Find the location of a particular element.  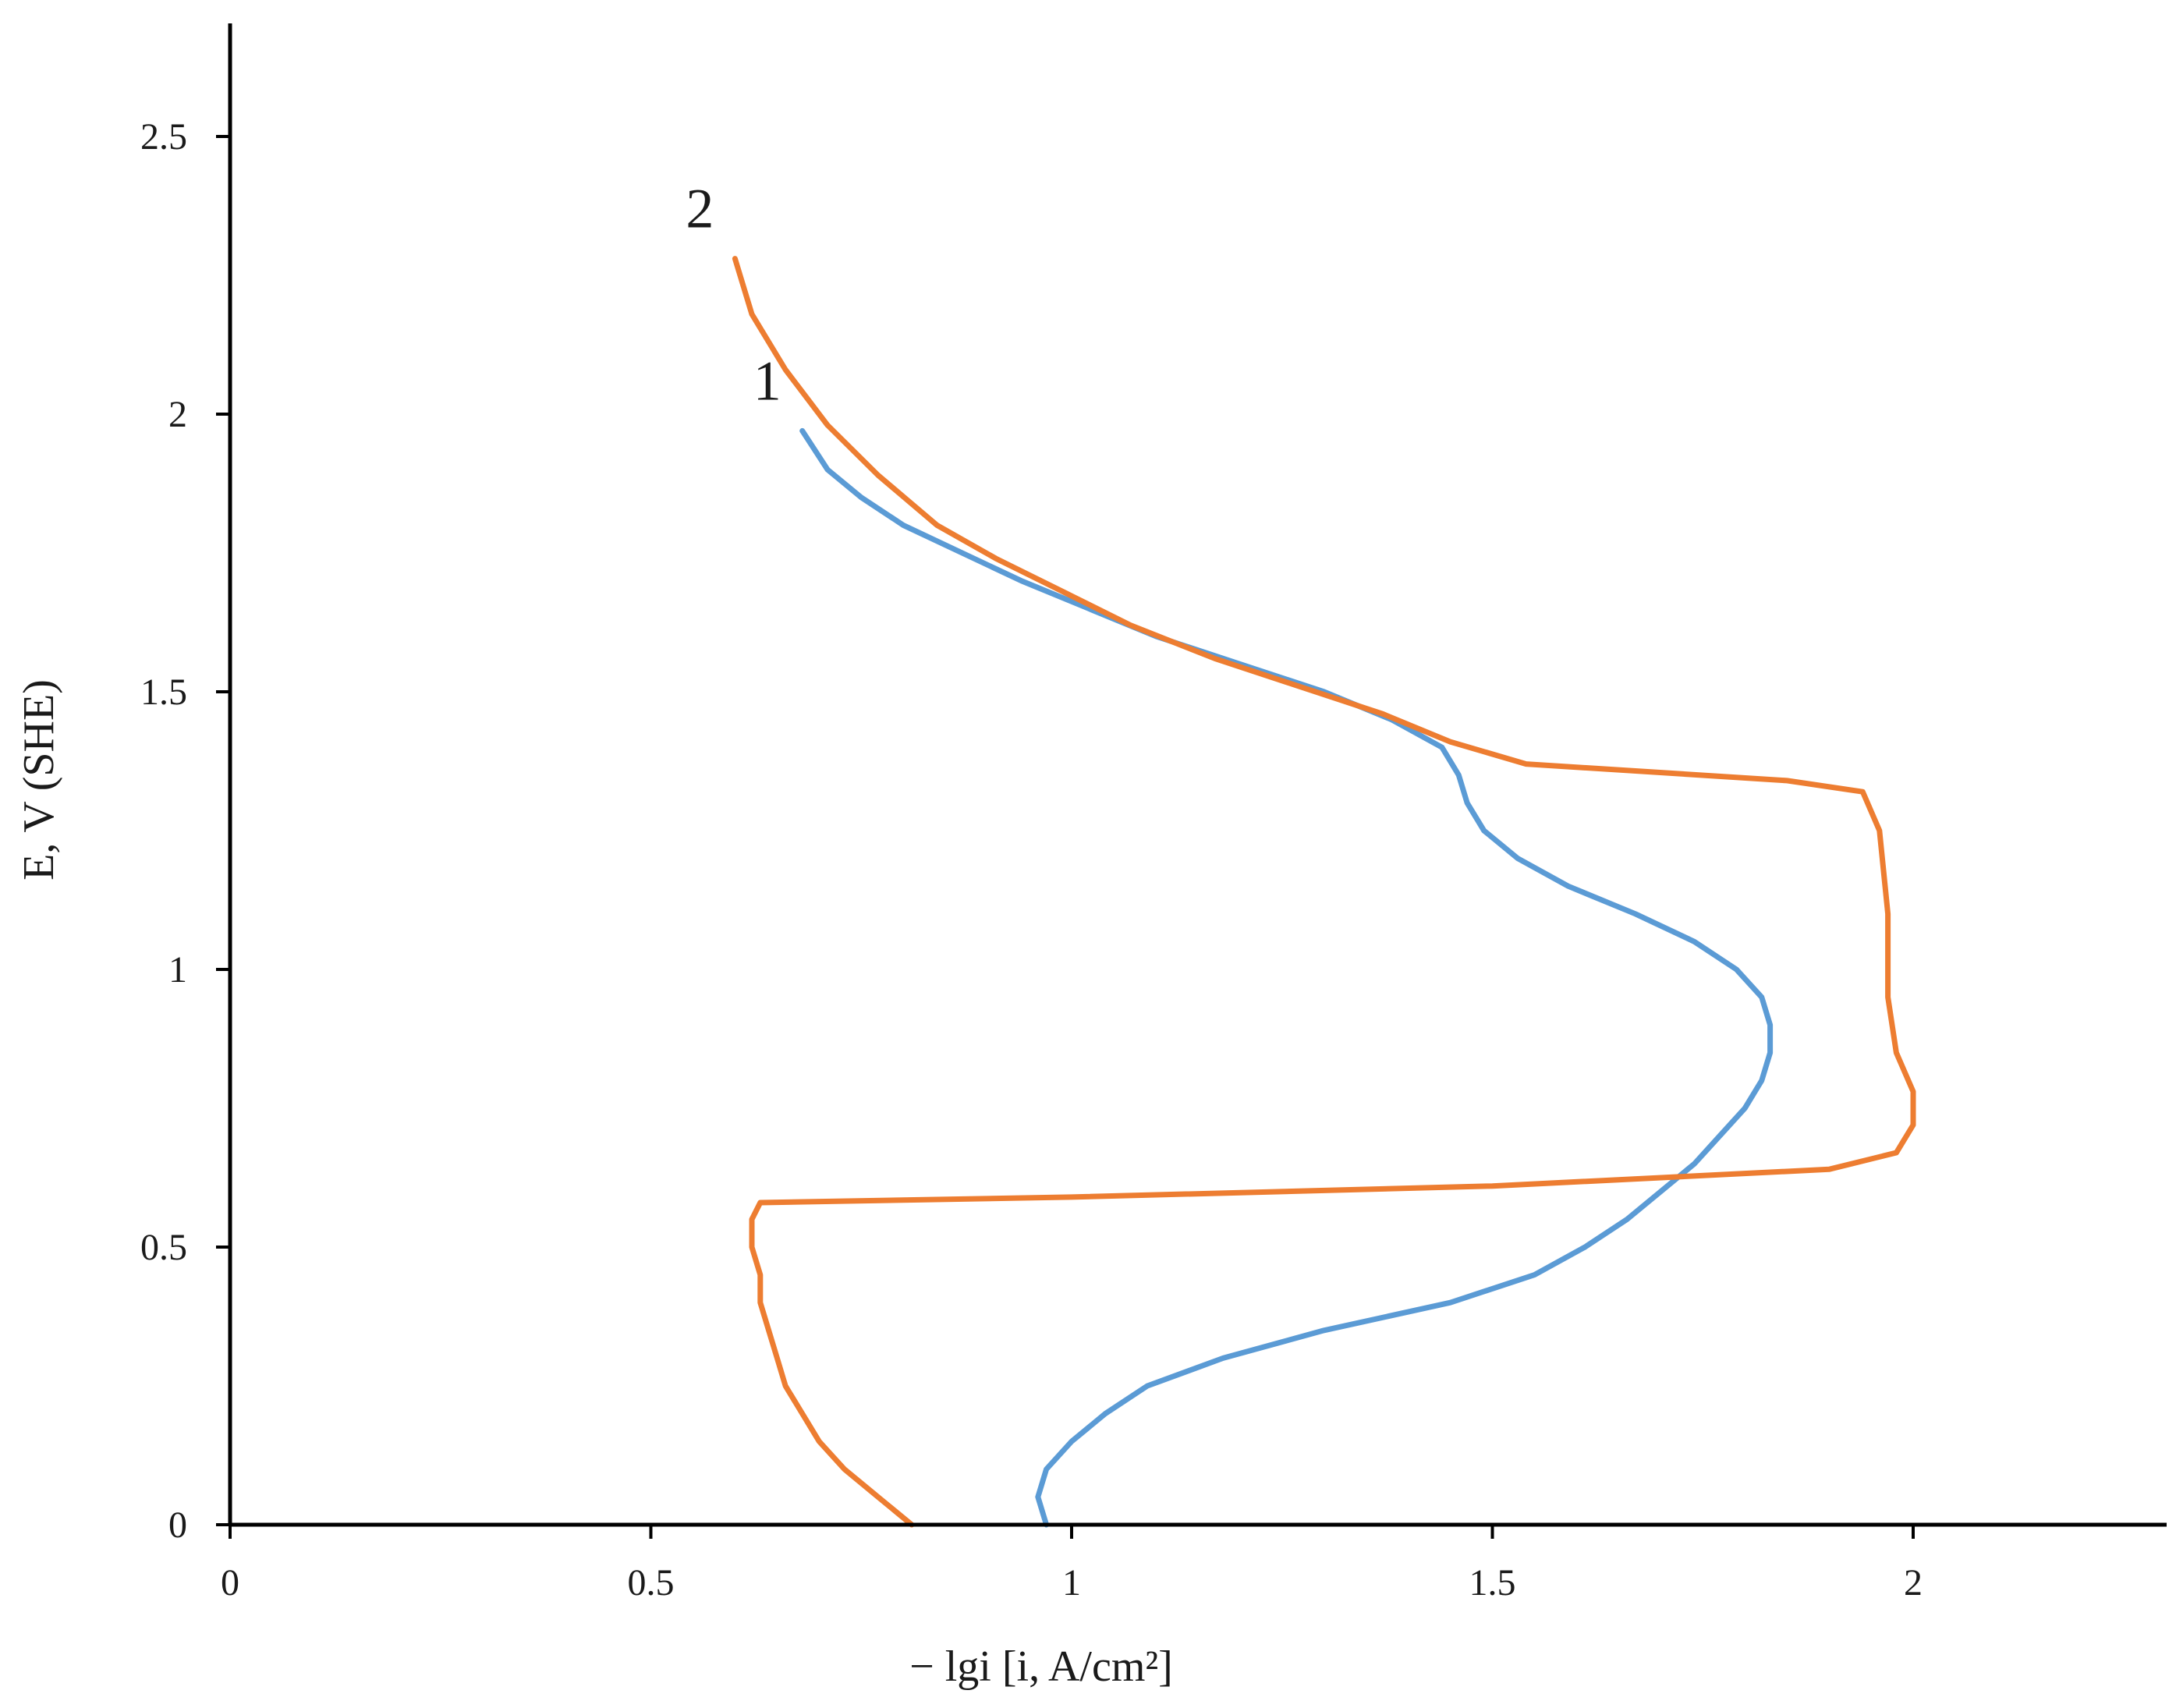

curve-label-2: 2 is located at coordinates (700, 209).